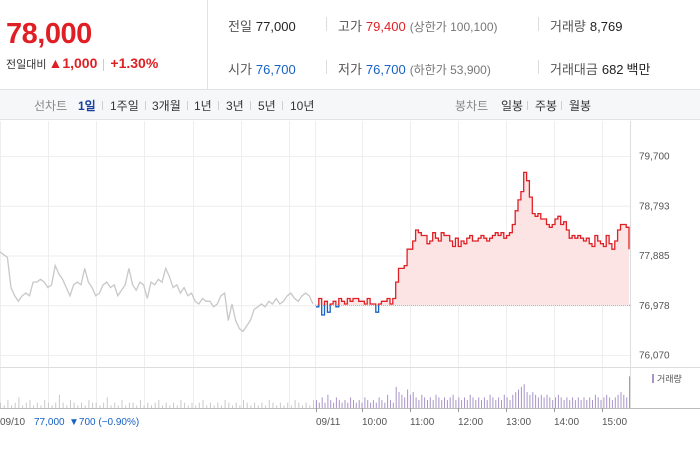 The image size is (700, 450). What do you see at coordinates (654, 306) in the screenshot?
I see `y-tick-label: 76,978` at bounding box center [654, 306].